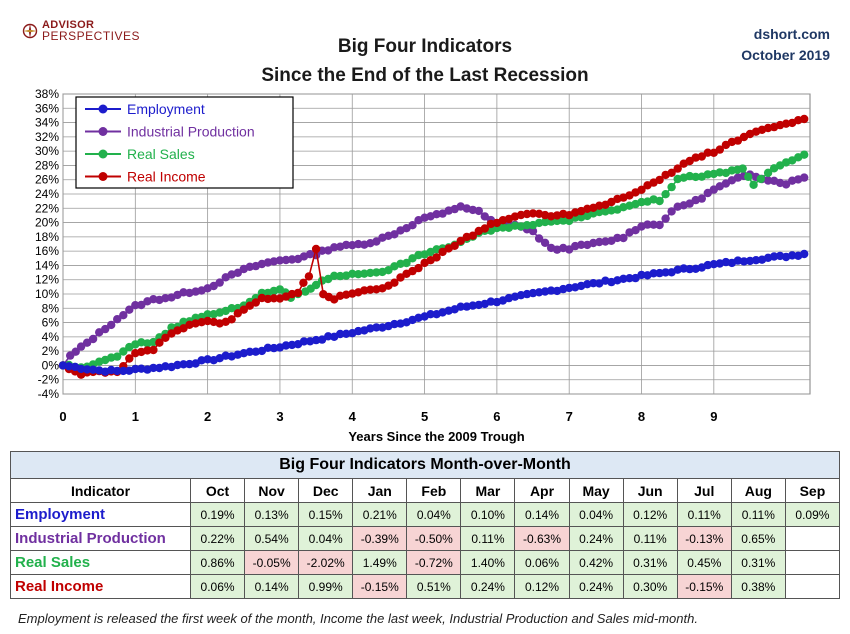 The image size is (850, 634). I want to click on table-cell: 0.45%, so click(704, 562).